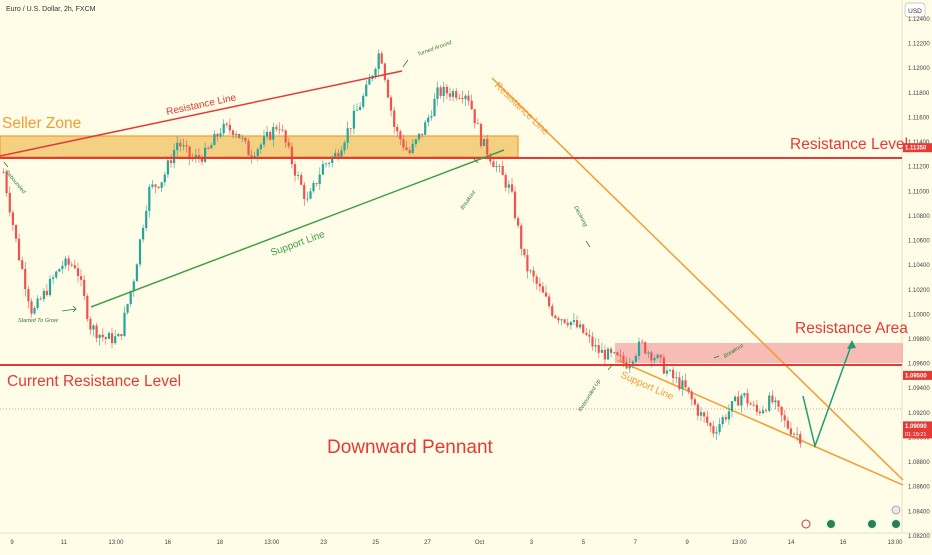  What do you see at coordinates (51, 9) in the screenshot?
I see `symbol-title: Euro / U.S. Dollar, 2h, FXCM` at bounding box center [51, 9].